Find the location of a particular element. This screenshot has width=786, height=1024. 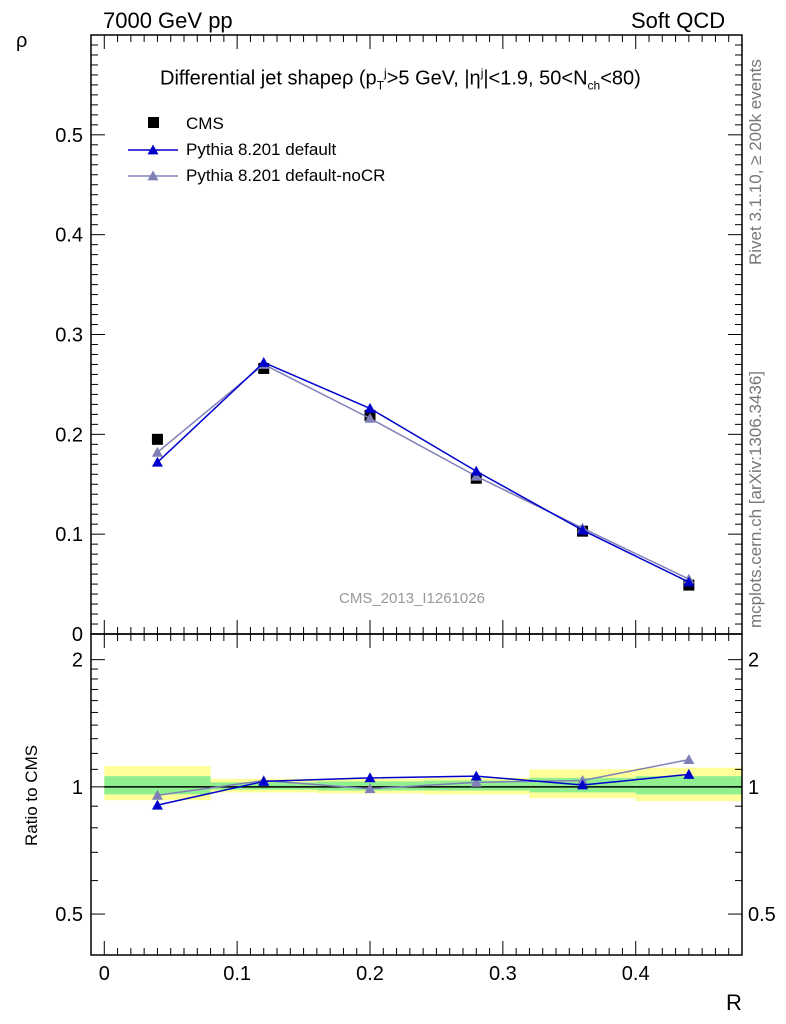

x-tick-label-2: 0.2 is located at coordinates (370, 974).